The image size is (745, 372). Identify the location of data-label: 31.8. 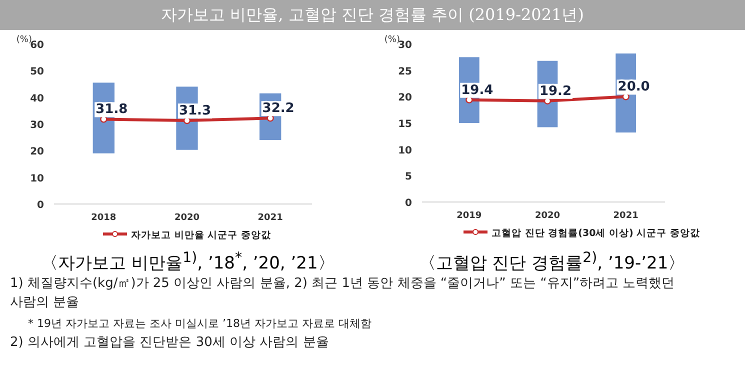
(112, 110).